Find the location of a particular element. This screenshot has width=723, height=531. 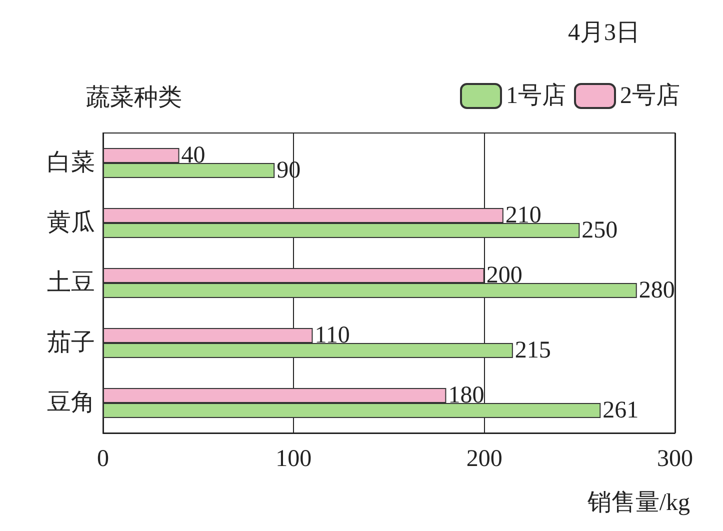

y-tick-label: 土豆 is located at coordinates (71, 283).